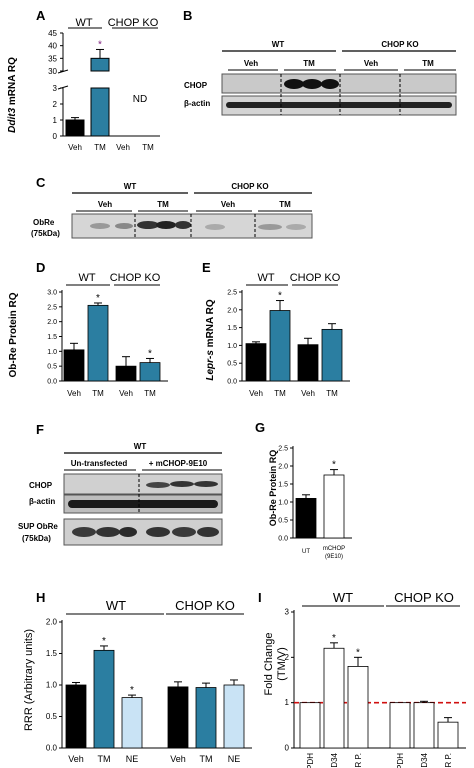 The image size is (474, 768). What do you see at coordinates (260, 597) in the screenshot?
I see `panel-letter-i: I` at bounding box center [260, 597].